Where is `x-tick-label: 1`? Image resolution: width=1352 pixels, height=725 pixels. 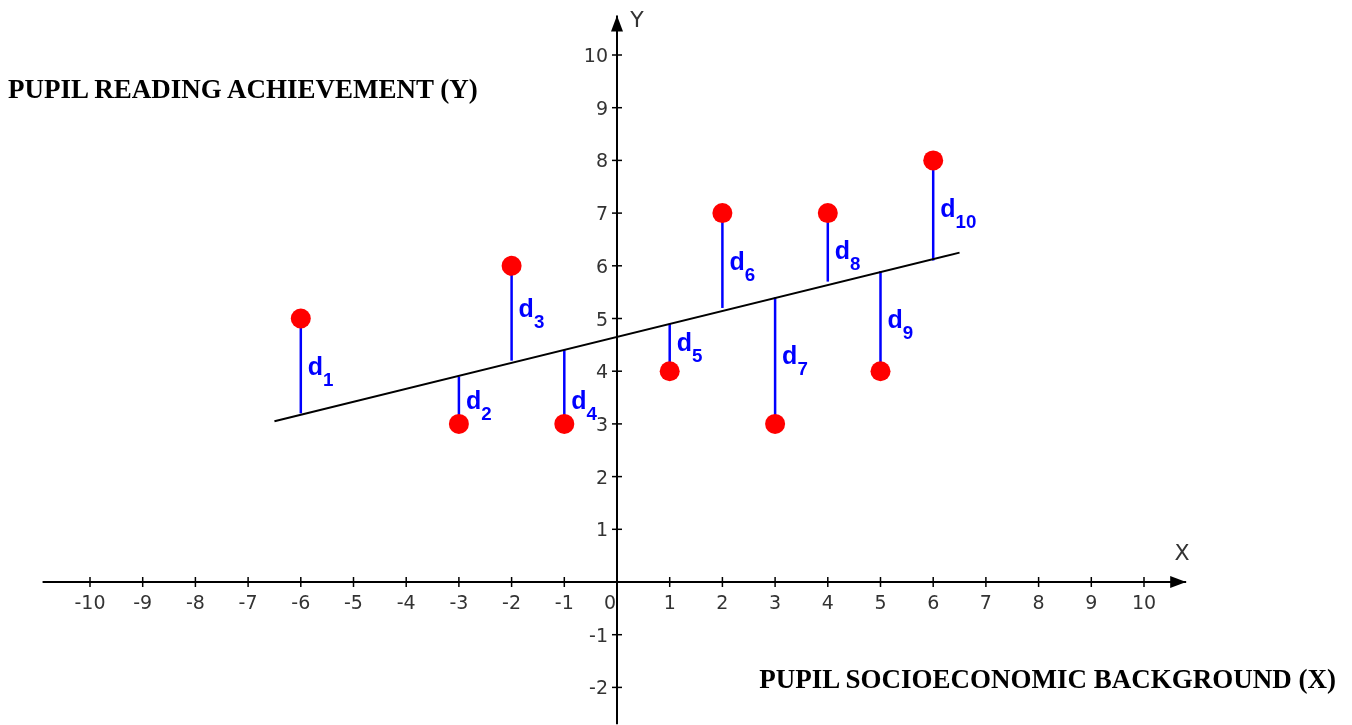
x-tick-label: 1 is located at coordinates (669, 602).